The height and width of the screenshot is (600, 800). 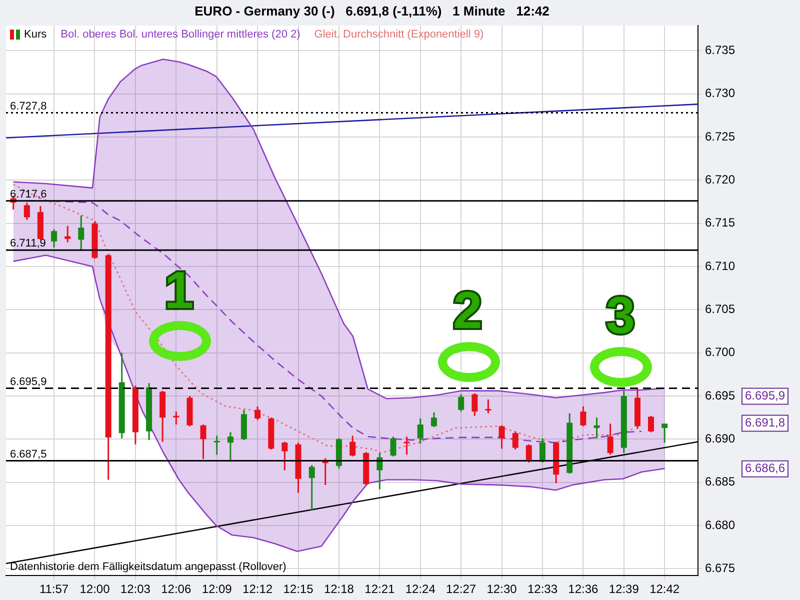 What do you see at coordinates (665, 589) in the screenshot?
I see `x-tick-label: 12:42` at bounding box center [665, 589].